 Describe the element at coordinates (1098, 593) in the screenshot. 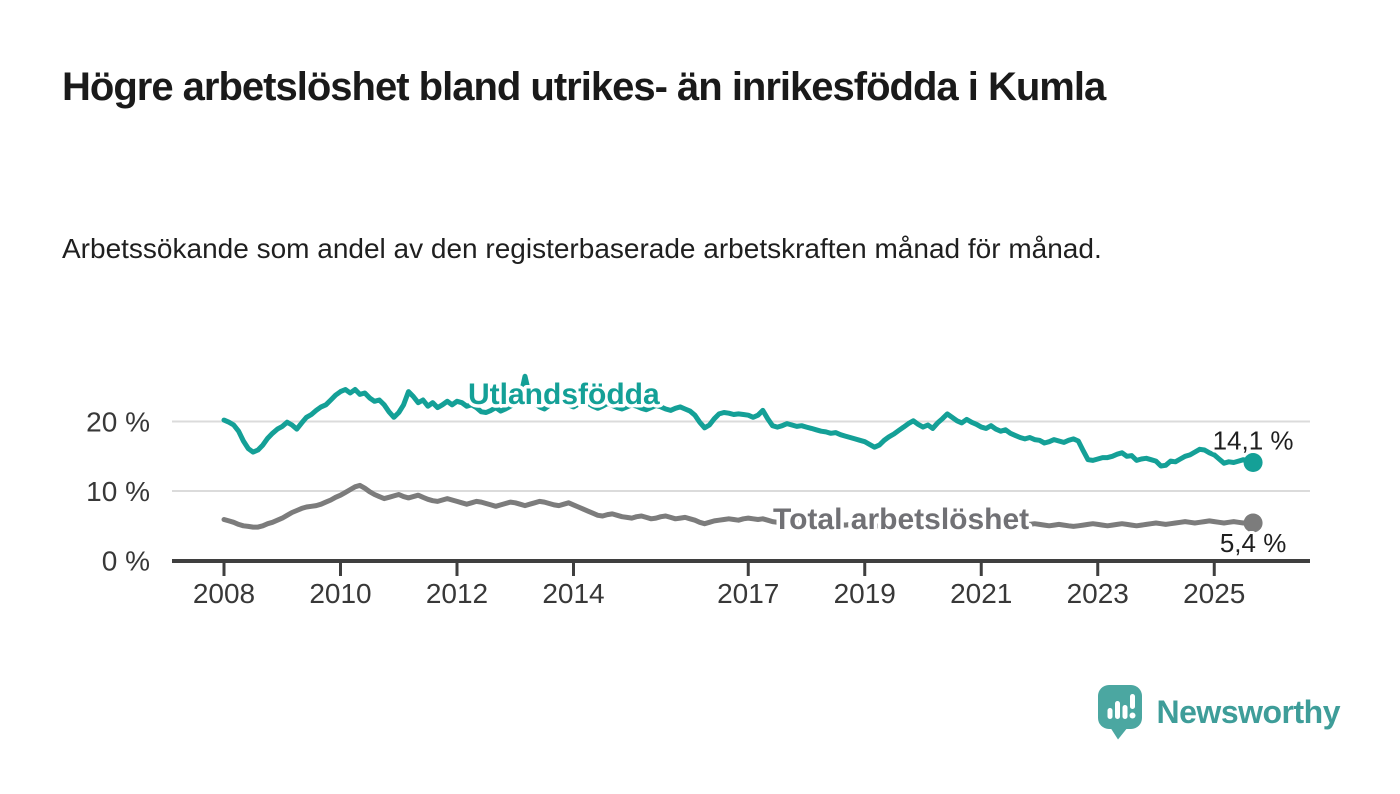

I see `x-axis-tick-label: 2023` at that location.